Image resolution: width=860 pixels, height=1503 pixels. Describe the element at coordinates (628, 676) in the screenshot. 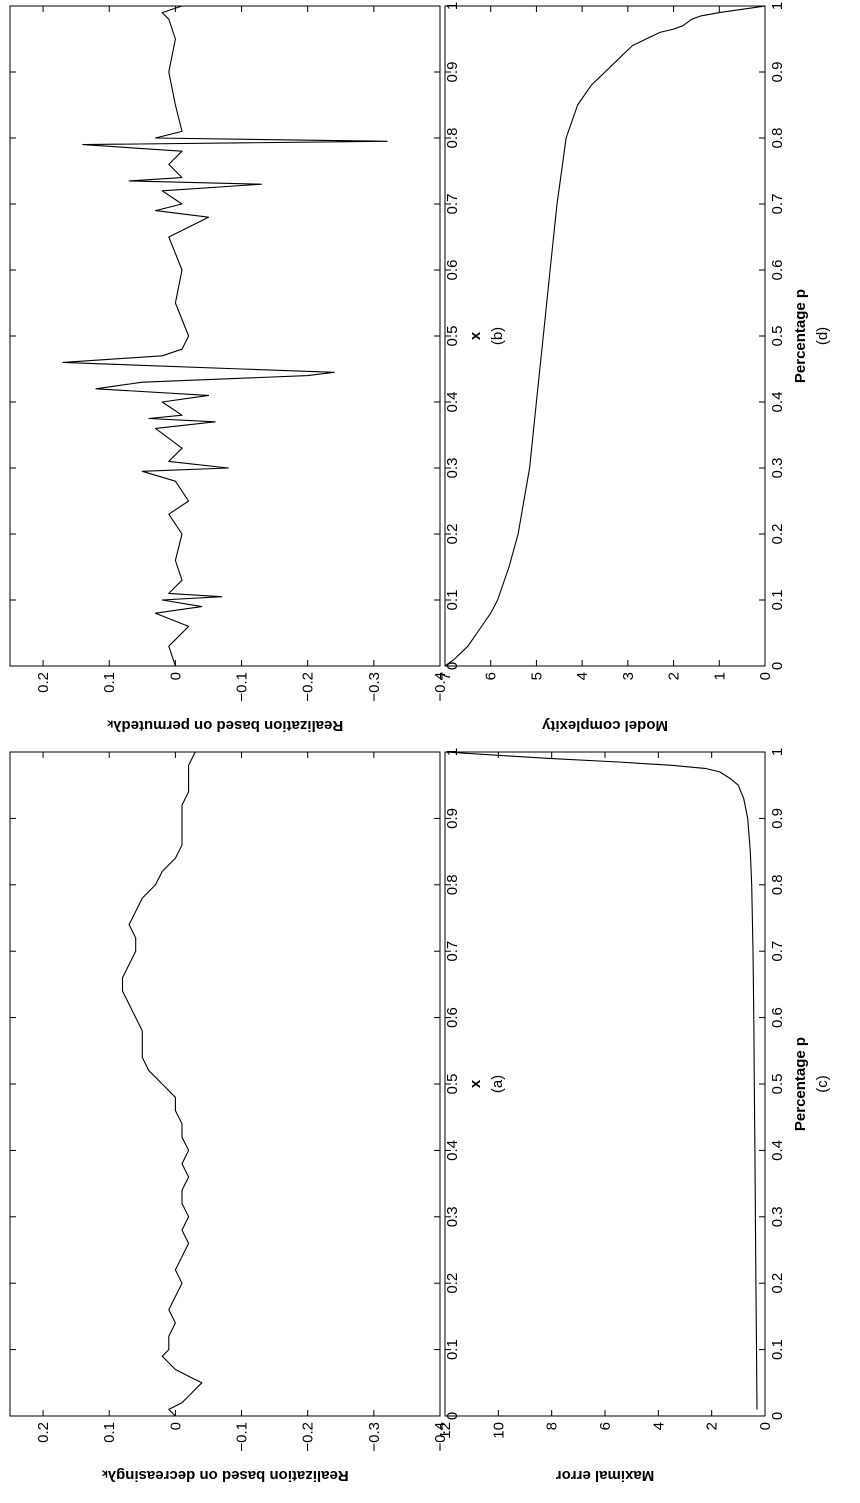

I see `y-tick-label: 3` at that location.